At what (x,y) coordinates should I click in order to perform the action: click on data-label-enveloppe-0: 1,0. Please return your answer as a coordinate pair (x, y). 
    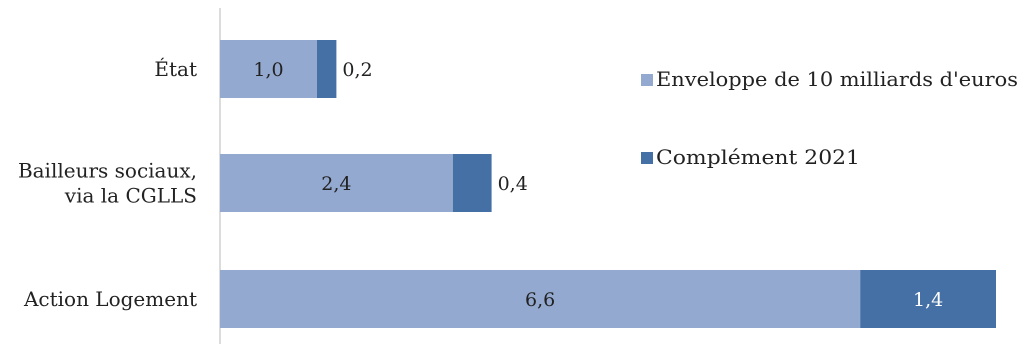
    Looking at the image, I should click on (268, 70).